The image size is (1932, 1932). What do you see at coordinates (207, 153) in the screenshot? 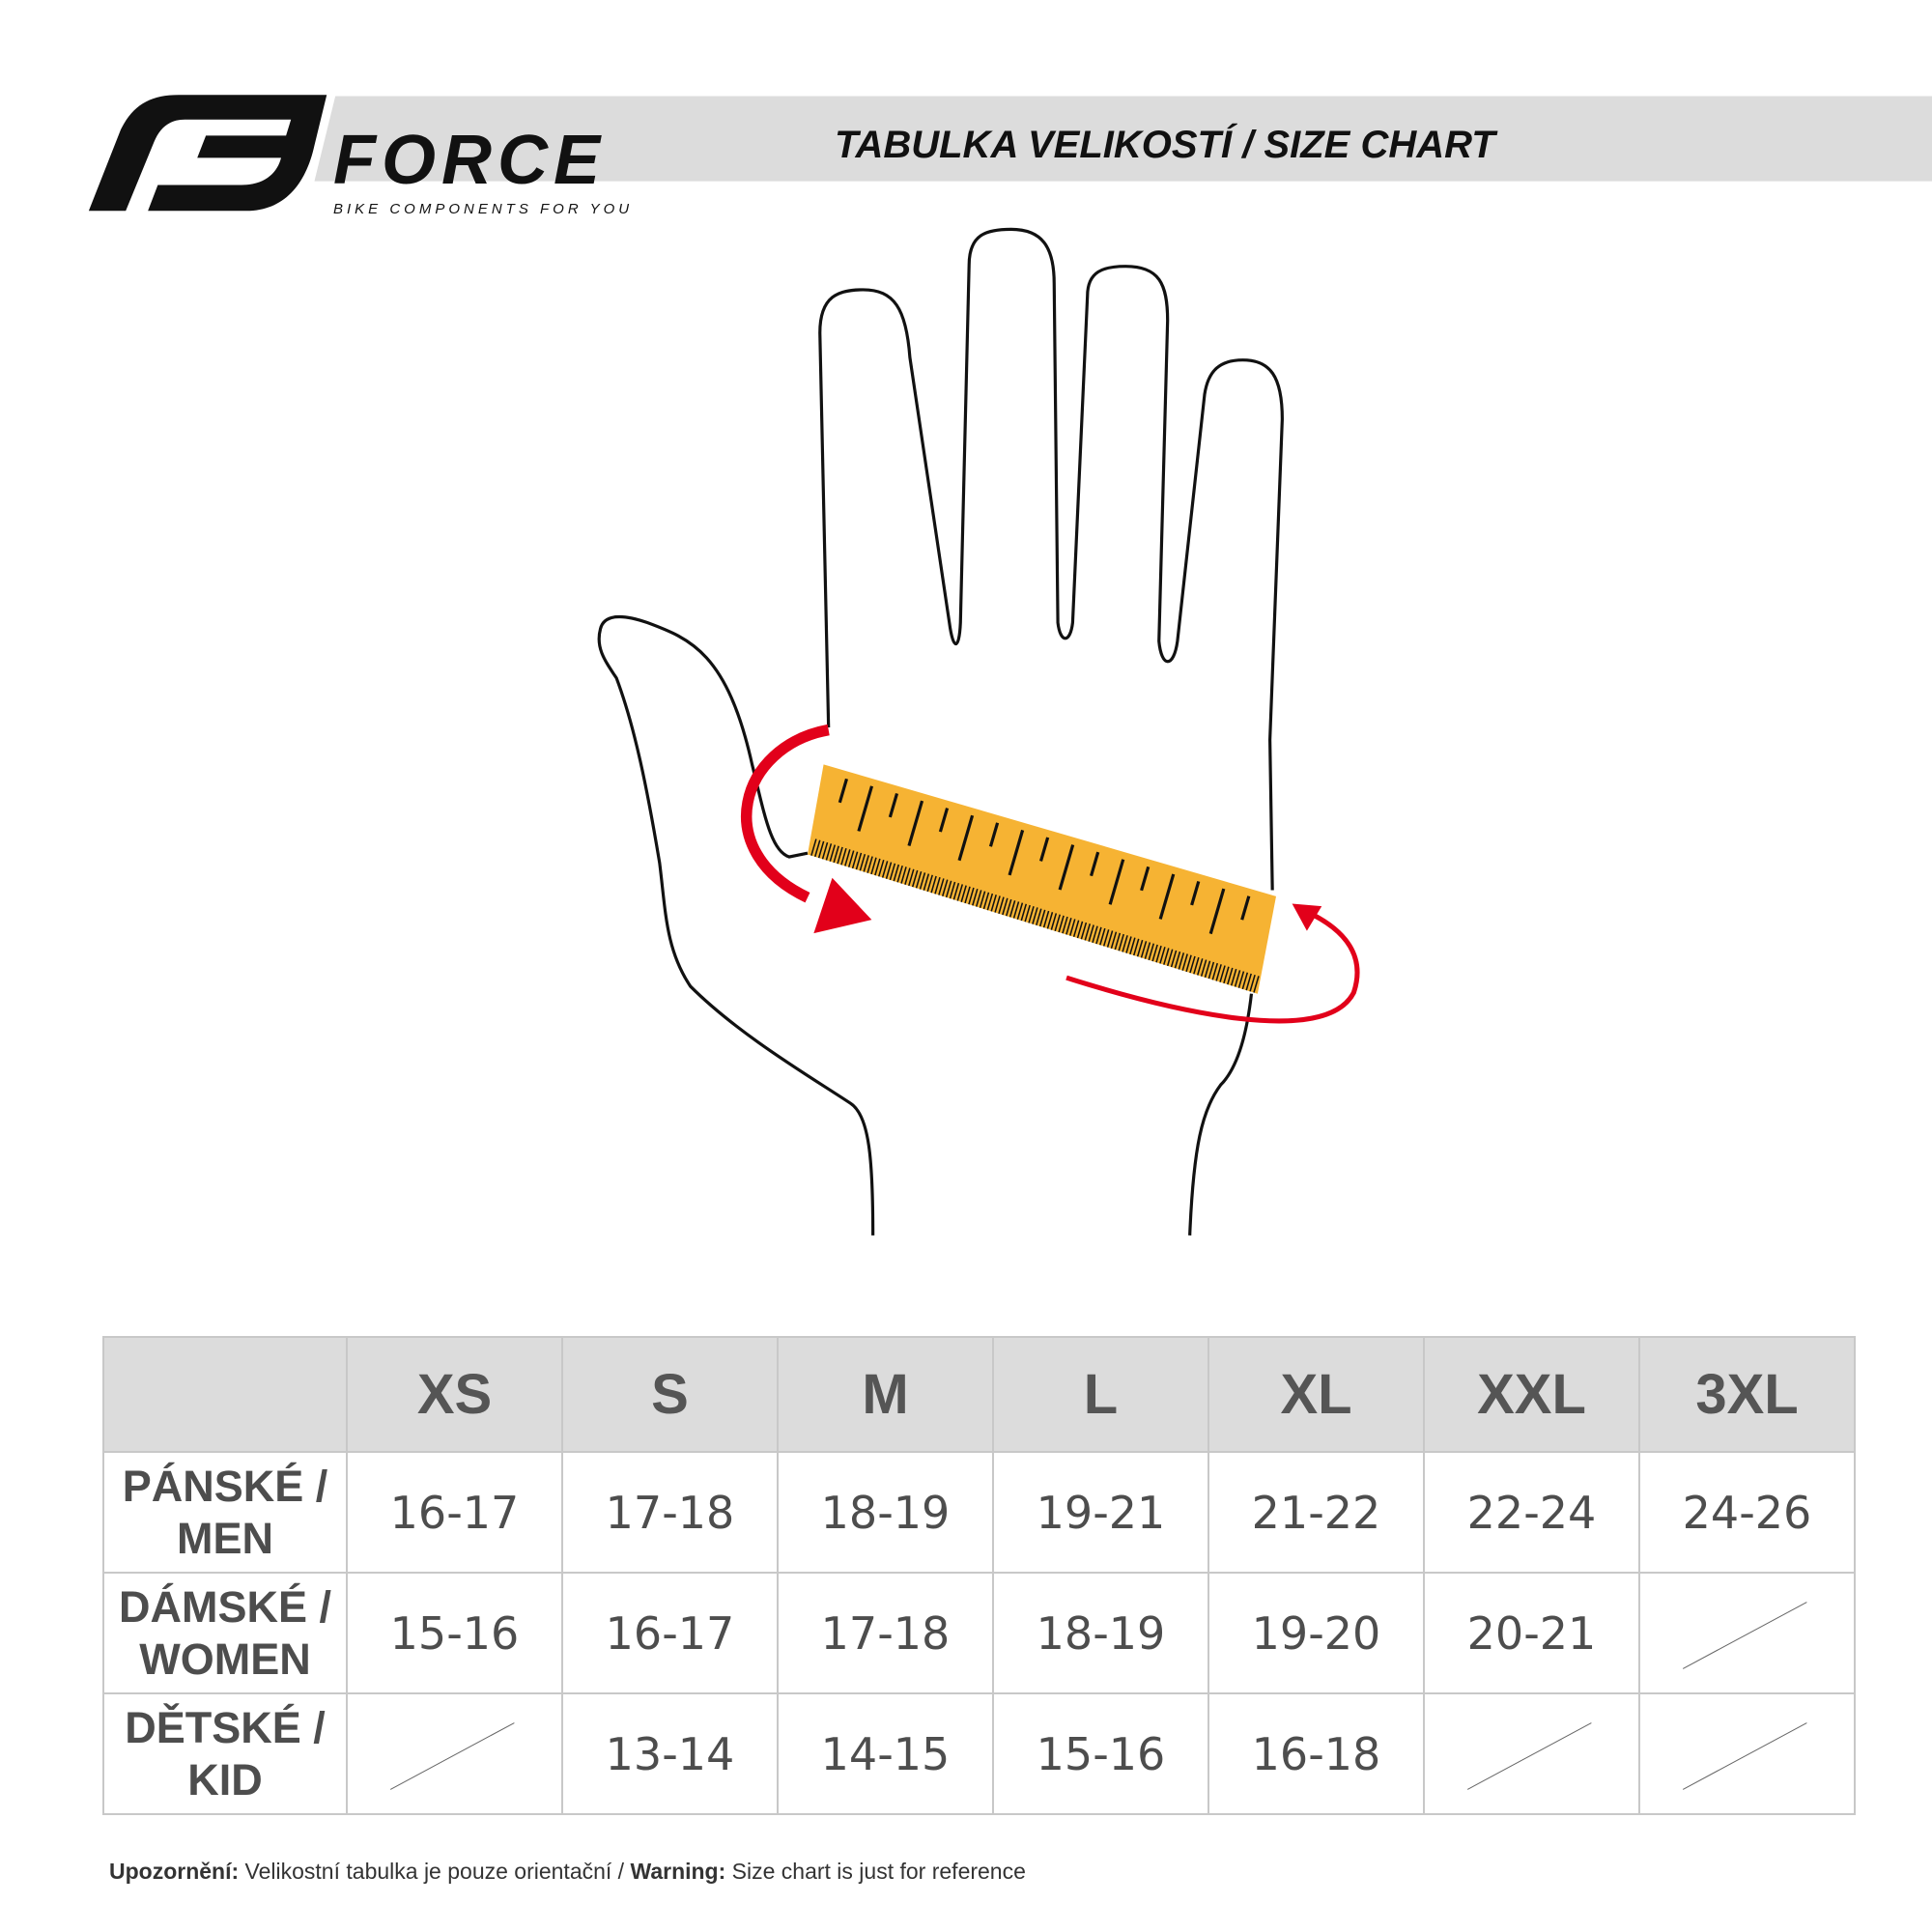
I see `logo-mark` at bounding box center [207, 153].